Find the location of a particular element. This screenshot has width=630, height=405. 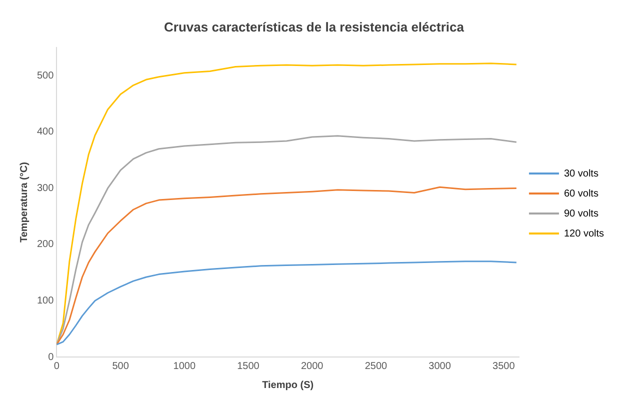

x-tick-label: 2000 is located at coordinates (312, 366).